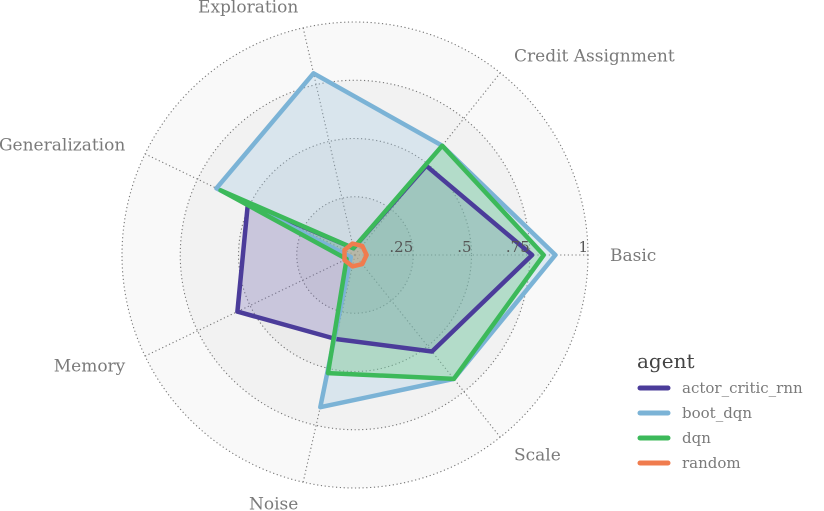 The width and height of the screenshot is (824, 511). What do you see at coordinates (633, 256) in the screenshot?
I see `axis-label-basic: Basic` at bounding box center [633, 256].